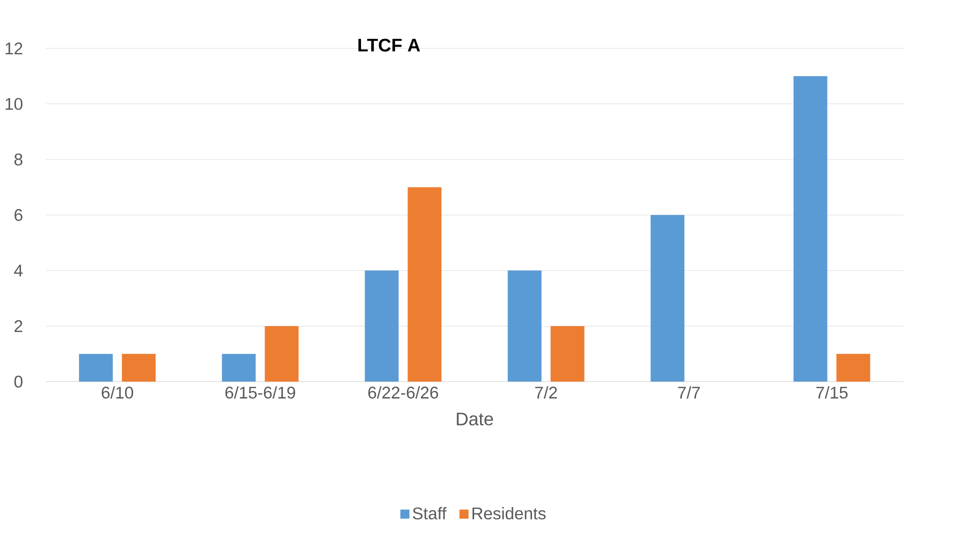 The width and height of the screenshot is (978, 551). What do you see at coordinates (832, 392) in the screenshot?
I see `x-tick-label: 7/15` at bounding box center [832, 392].